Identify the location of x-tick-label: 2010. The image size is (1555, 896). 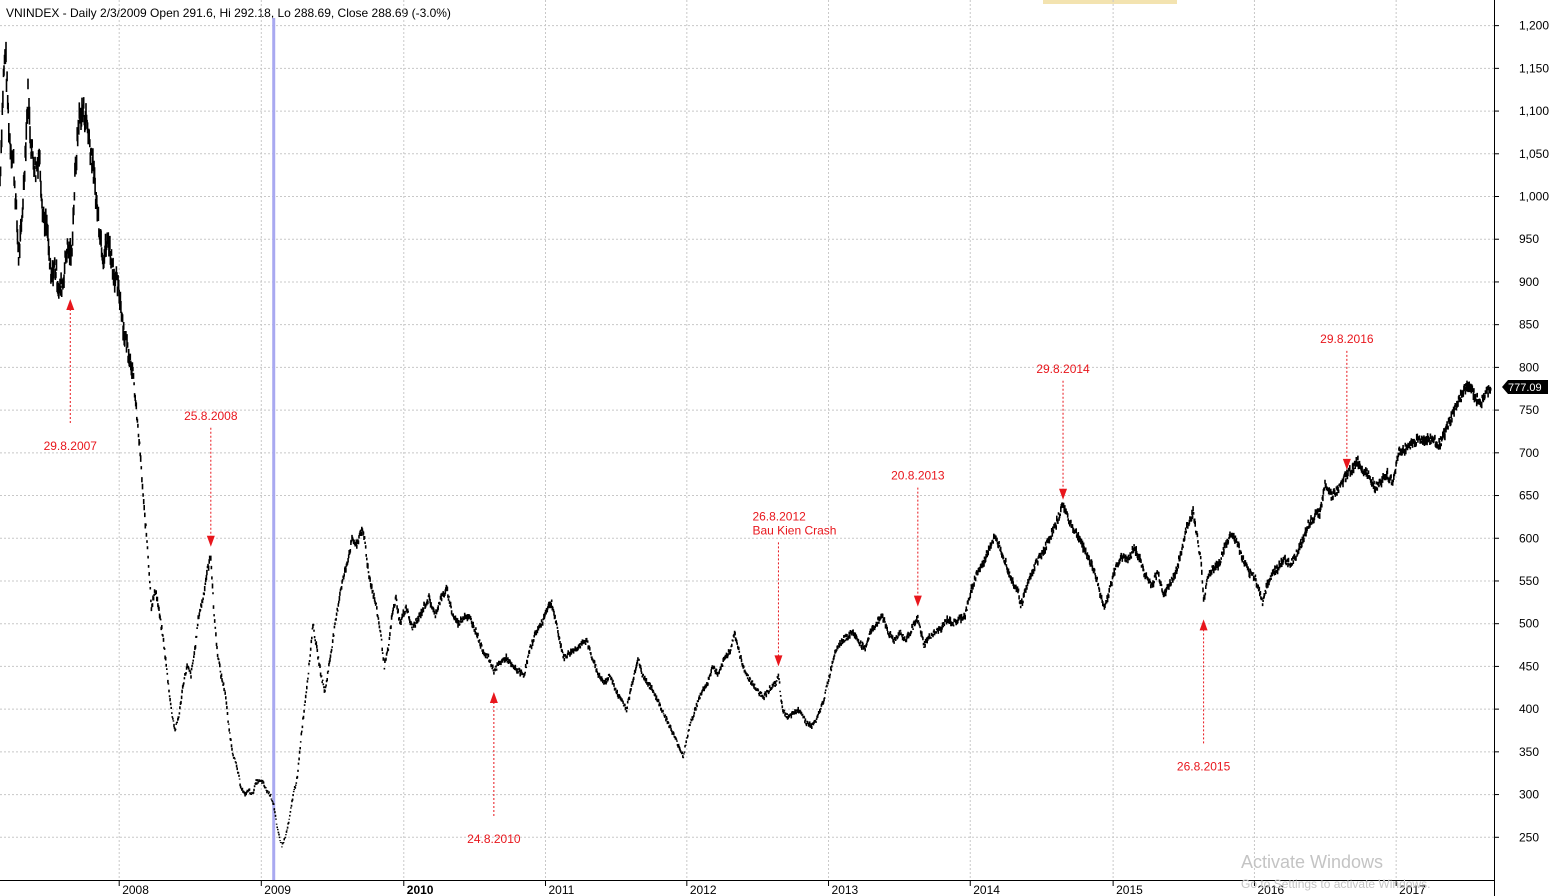
(420, 889).